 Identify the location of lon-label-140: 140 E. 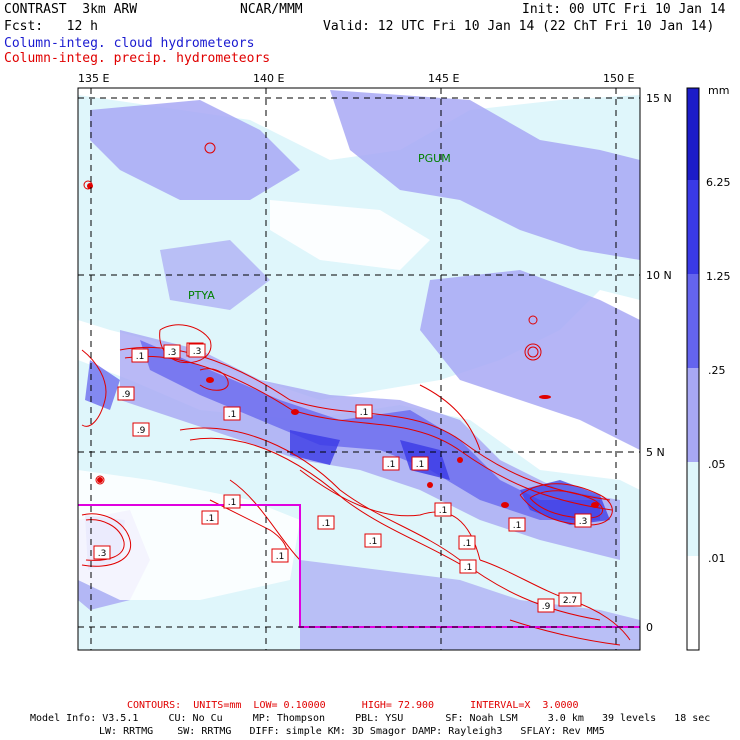
(268, 78).